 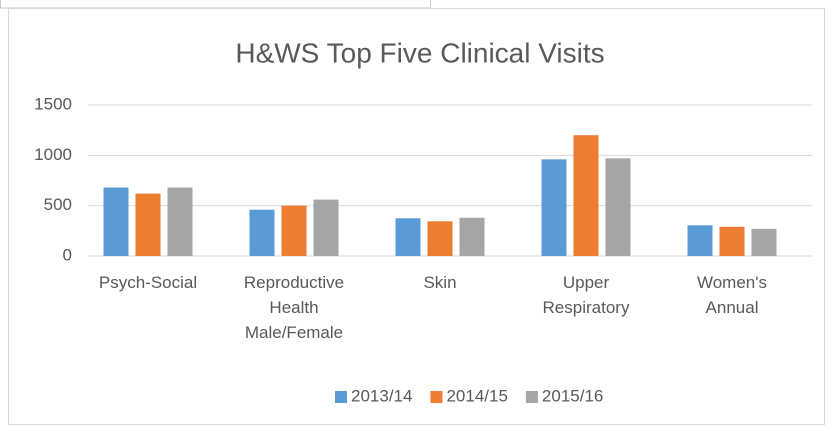 What do you see at coordinates (67, 254) in the screenshot?
I see `y-tick-label: 0` at bounding box center [67, 254].